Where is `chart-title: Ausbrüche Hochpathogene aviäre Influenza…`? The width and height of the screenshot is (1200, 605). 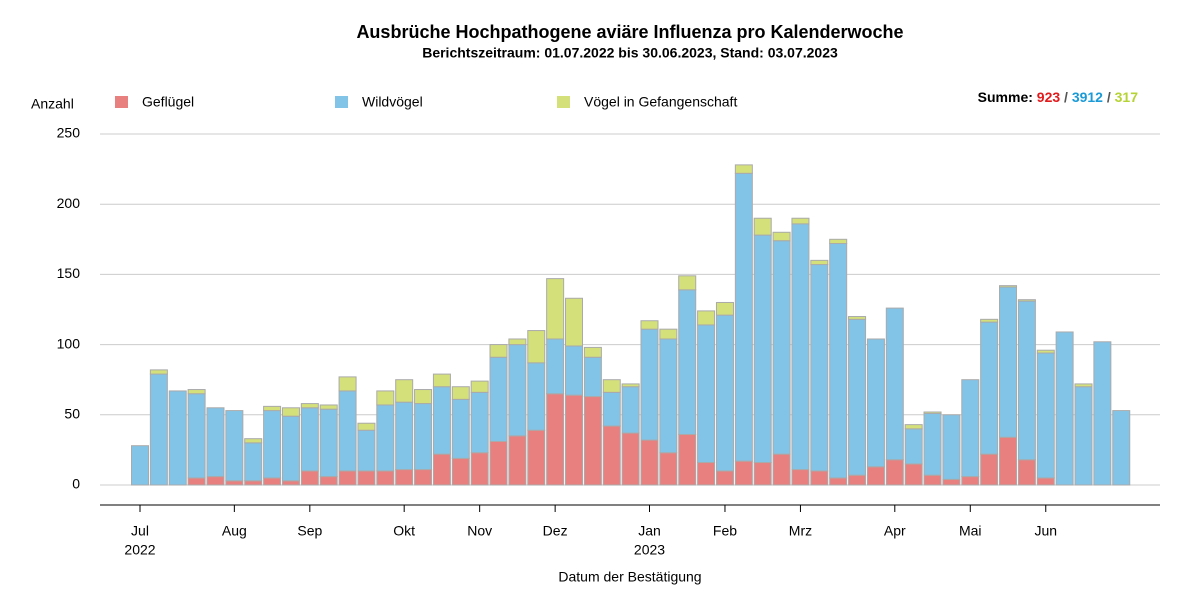
chart-title: Ausbrüche Hochpathogene aviäre Influenza… is located at coordinates (629, 32).